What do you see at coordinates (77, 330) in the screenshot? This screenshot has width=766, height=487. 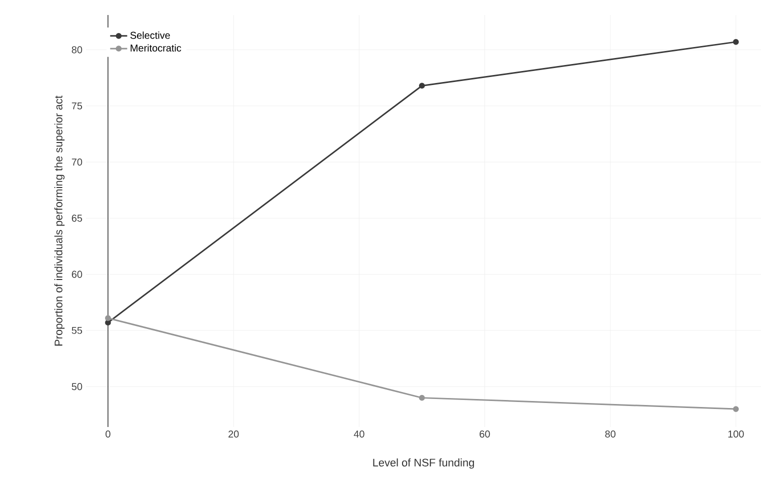 I see `y-tick-label: 55` at bounding box center [77, 330].